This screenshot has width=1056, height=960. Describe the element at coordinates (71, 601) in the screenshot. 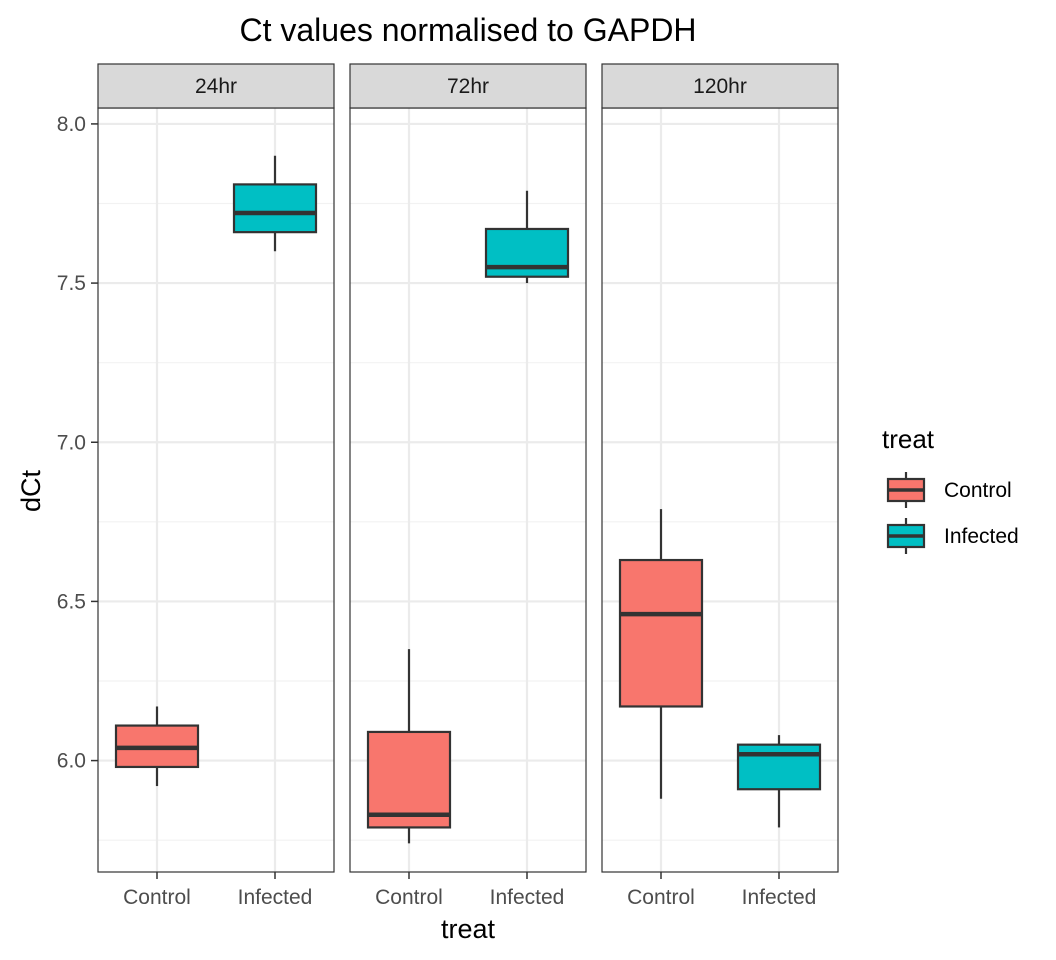

I see `y-tick-label: 6.5` at that location.